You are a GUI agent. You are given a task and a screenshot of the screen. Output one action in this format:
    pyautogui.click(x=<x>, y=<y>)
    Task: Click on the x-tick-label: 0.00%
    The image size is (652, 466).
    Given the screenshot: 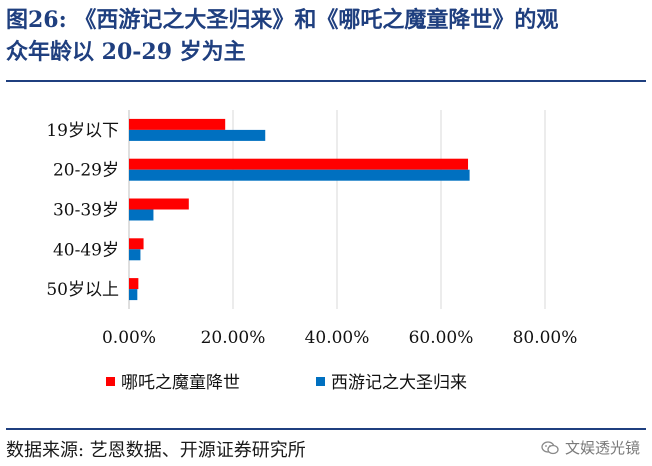 What is the action you would take?
    pyautogui.click(x=129, y=338)
    